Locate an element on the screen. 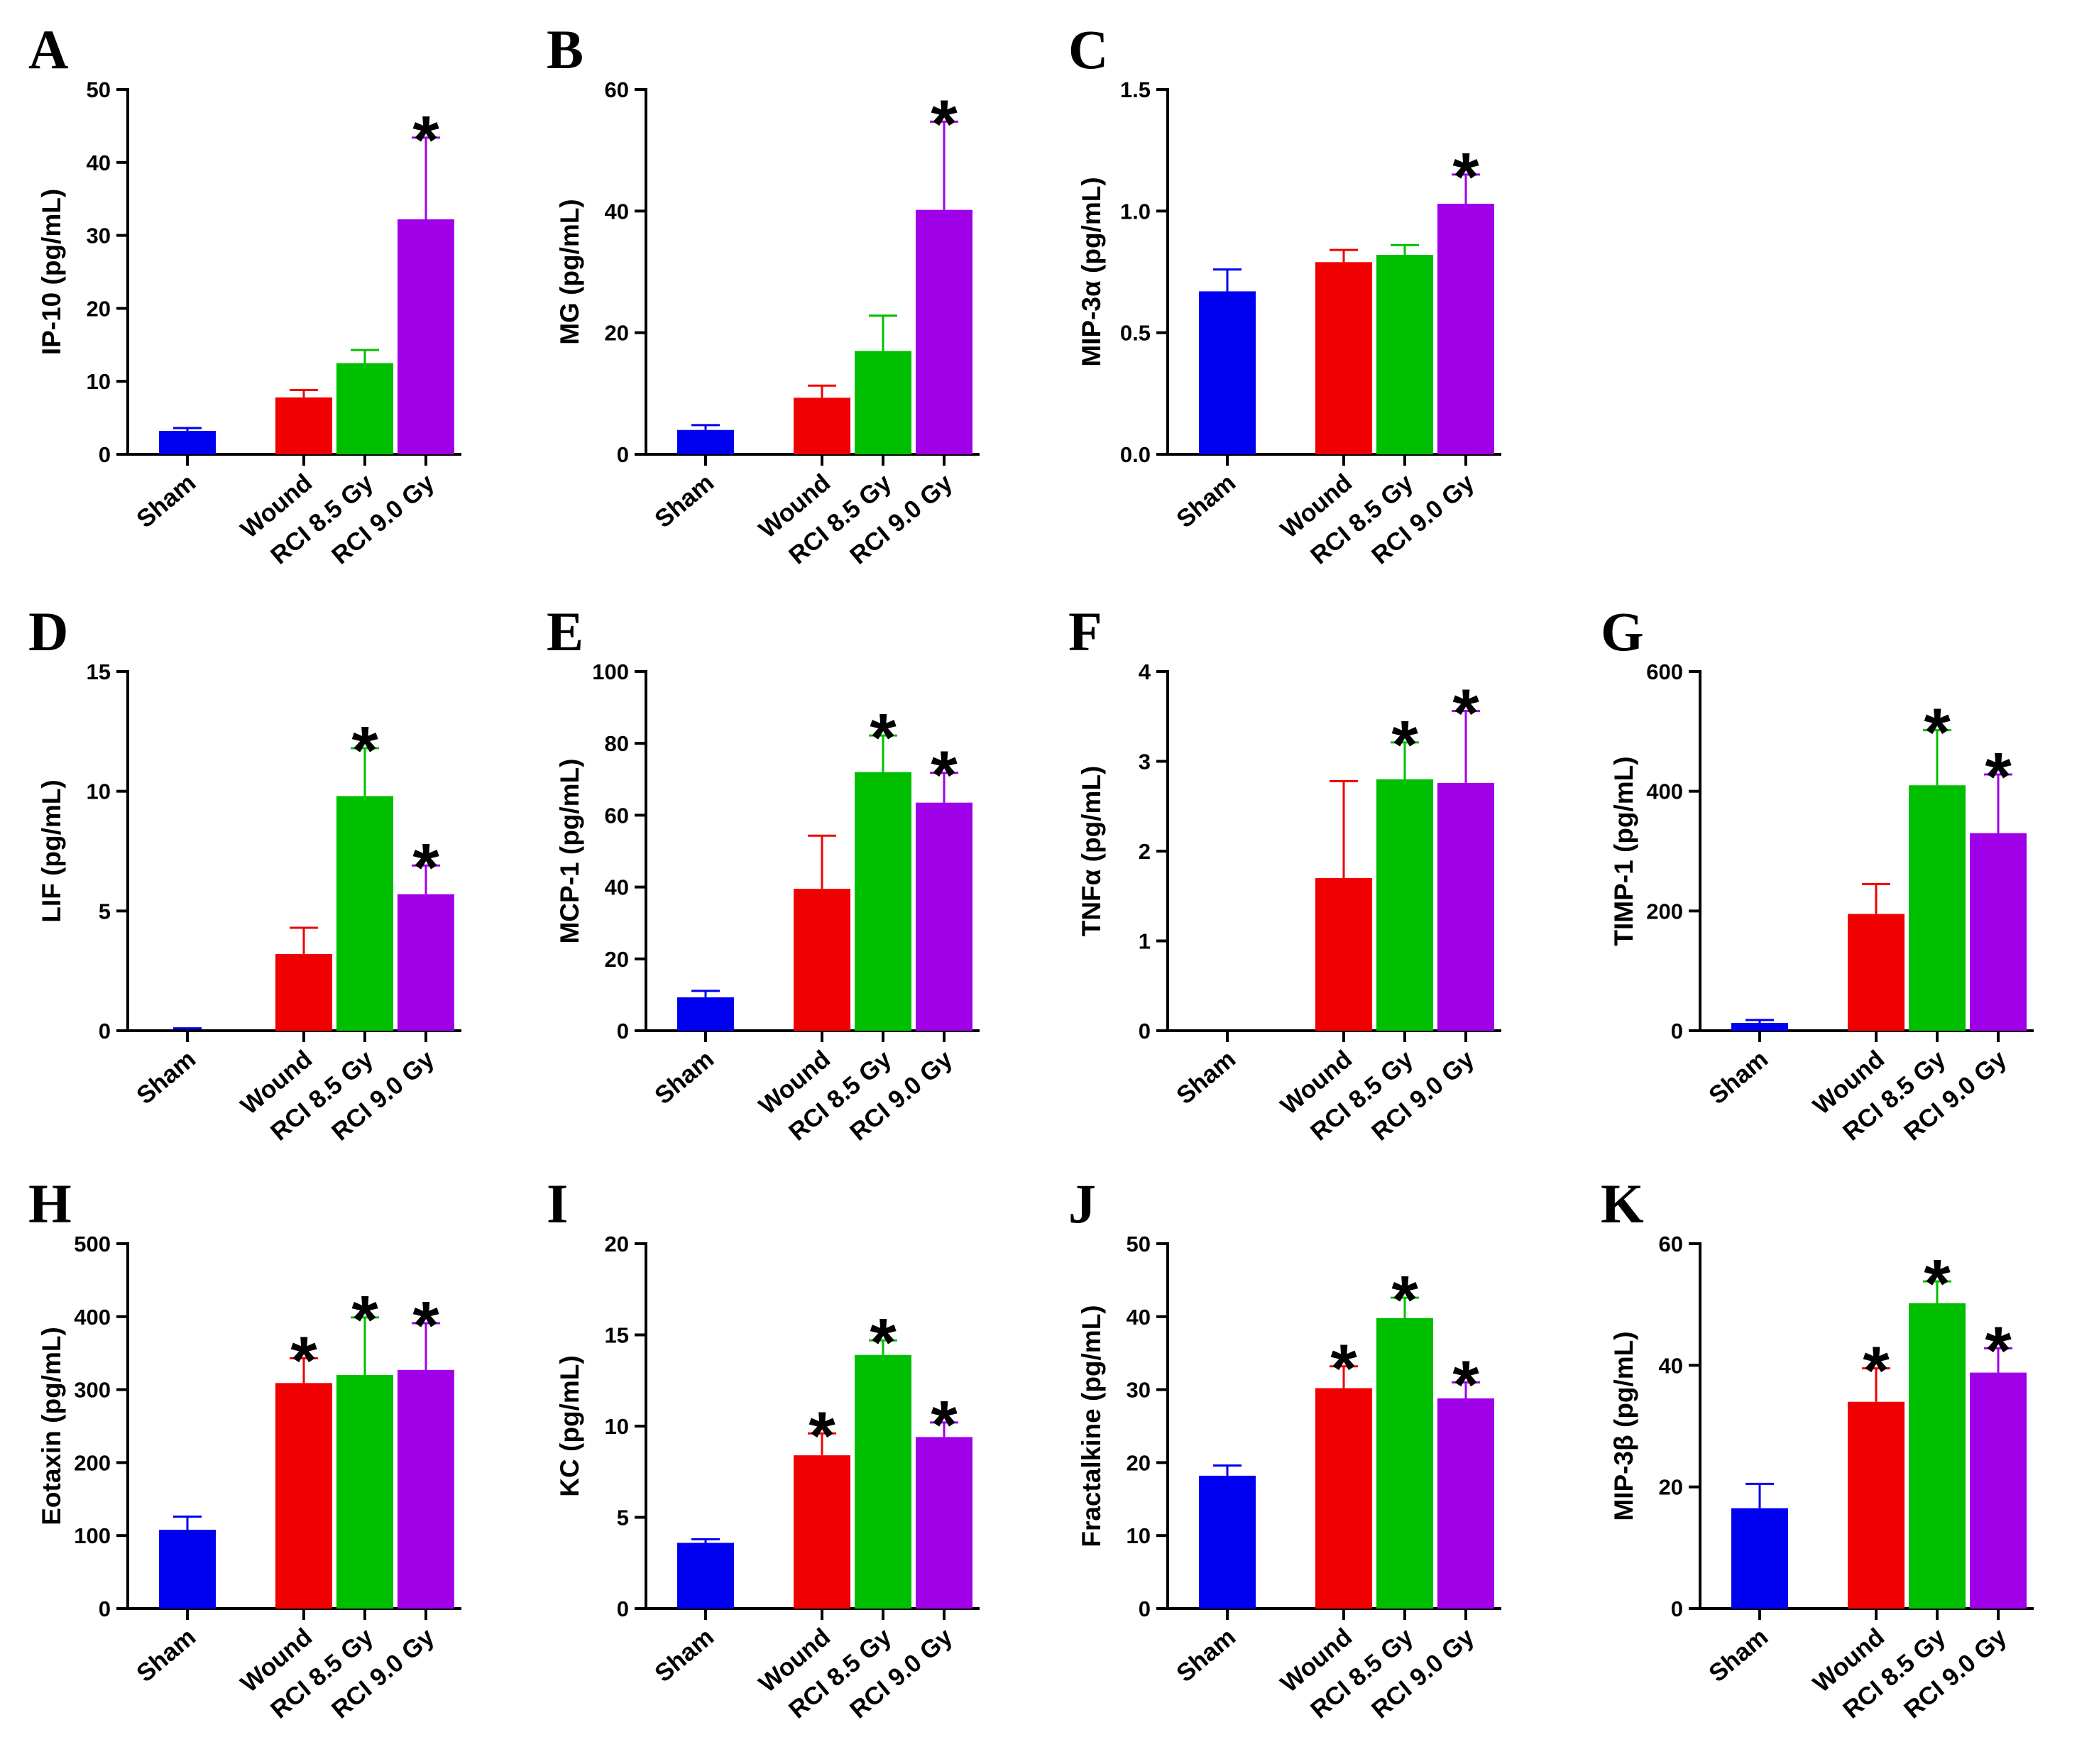 The image size is (2077, 1764). y-axis-label: KC (pg/mL) is located at coordinates (569, 1426).